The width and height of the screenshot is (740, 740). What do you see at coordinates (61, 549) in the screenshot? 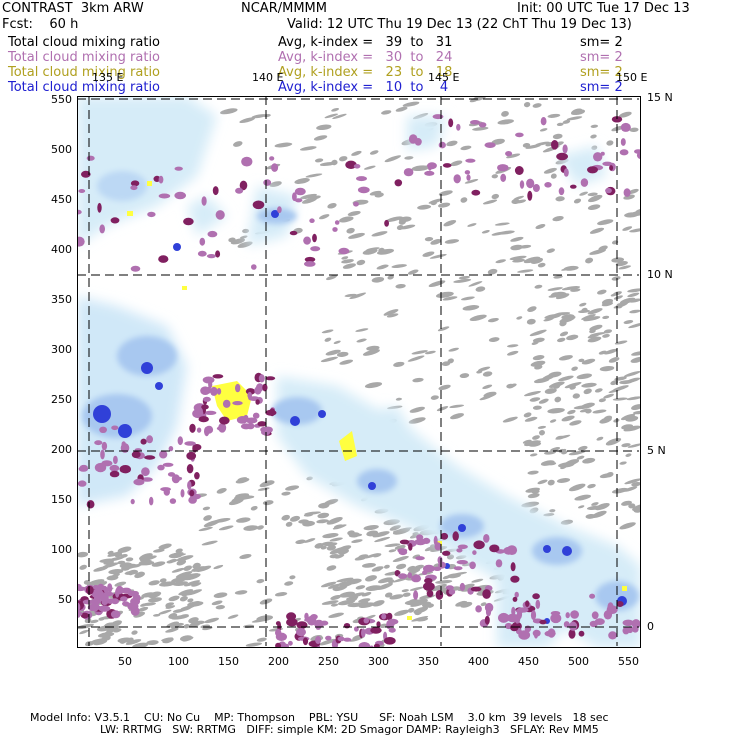
I see `y-tick-label: 100` at bounding box center [61, 549].